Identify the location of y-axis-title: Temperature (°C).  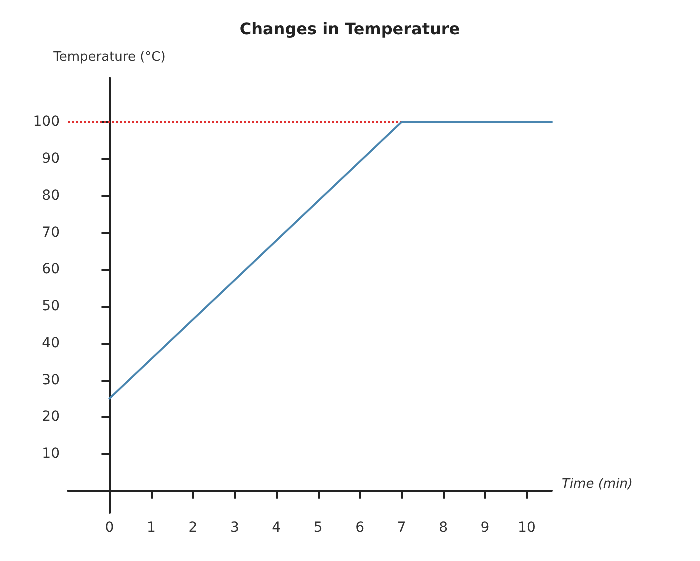
(109, 57).